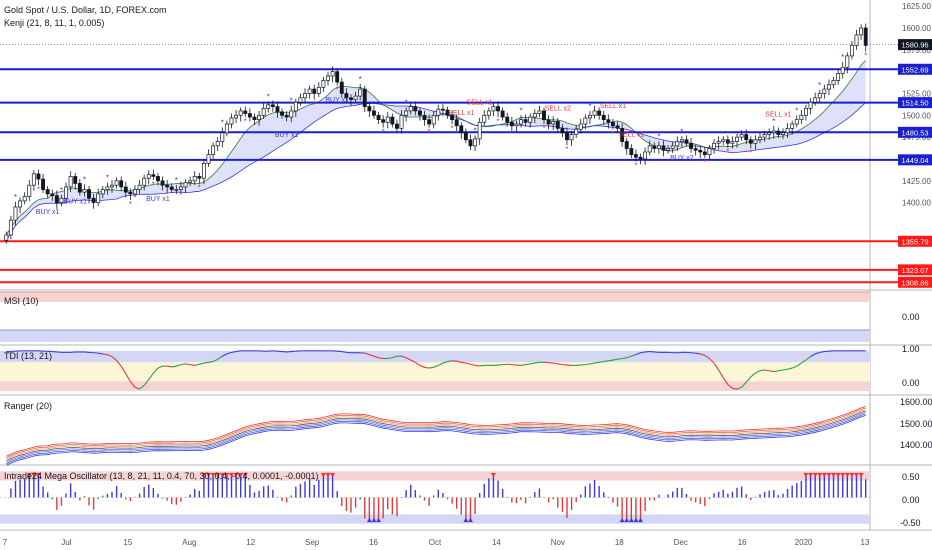 The image size is (932, 550). Describe the element at coordinates (337, 90) in the screenshot. I see `kenji-marker-72: *` at that location.